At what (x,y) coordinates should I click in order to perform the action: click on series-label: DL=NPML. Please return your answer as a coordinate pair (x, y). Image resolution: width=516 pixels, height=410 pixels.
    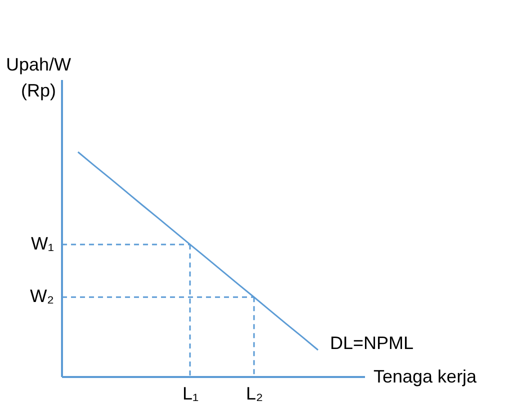
    Looking at the image, I should click on (372, 343).